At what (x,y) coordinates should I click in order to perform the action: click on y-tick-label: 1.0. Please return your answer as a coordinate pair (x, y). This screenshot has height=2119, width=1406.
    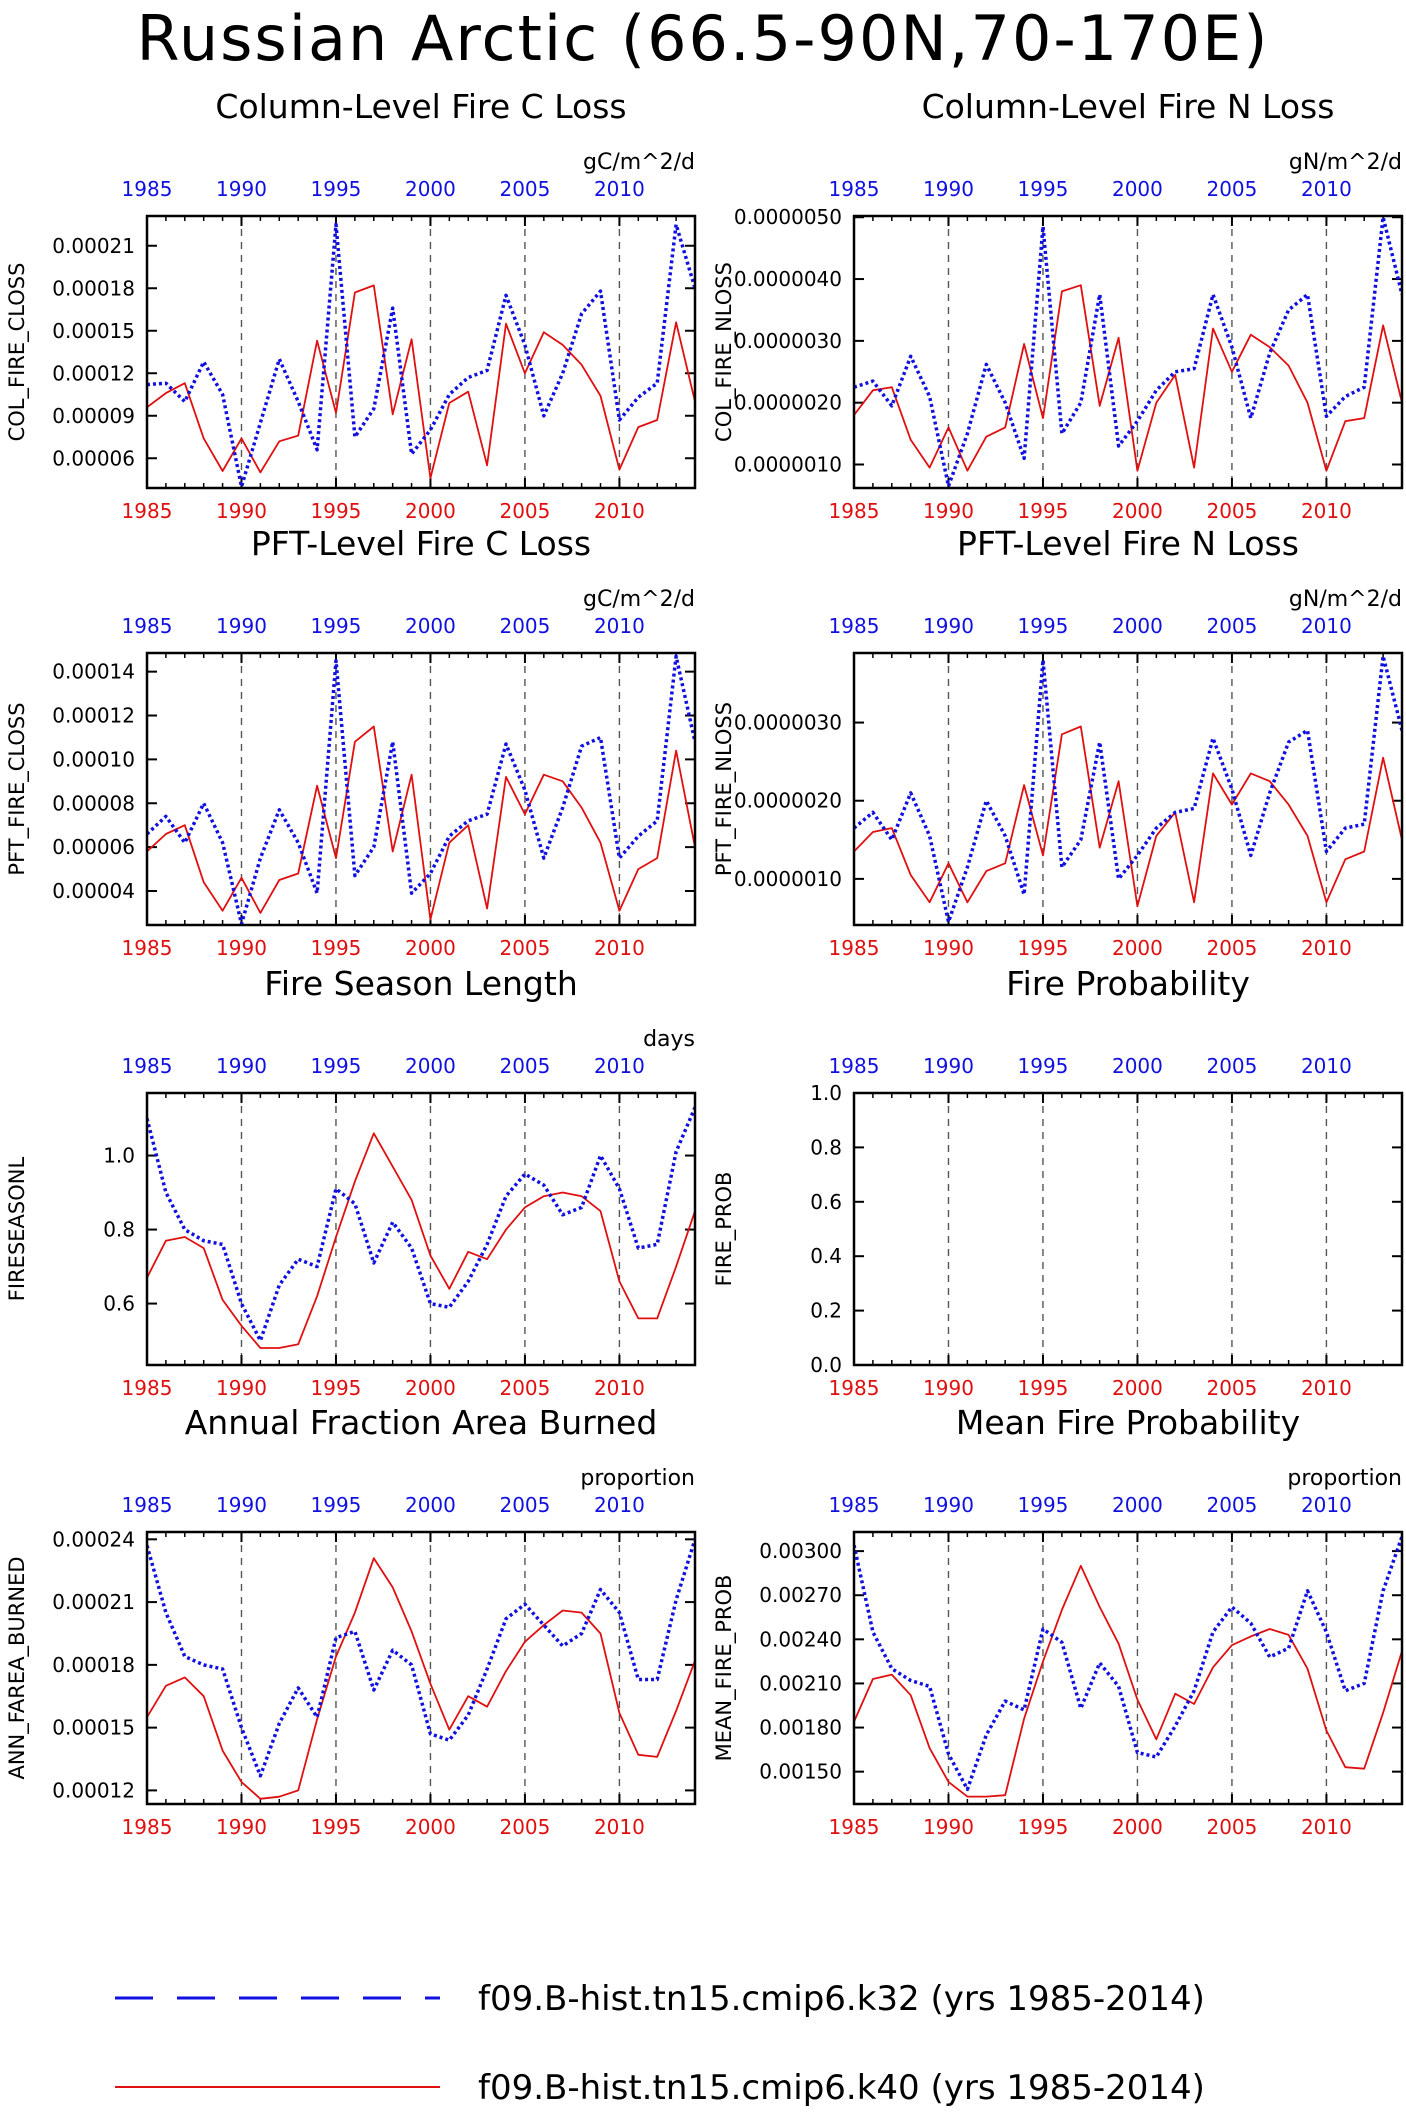
    Looking at the image, I should click on (119, 1156).